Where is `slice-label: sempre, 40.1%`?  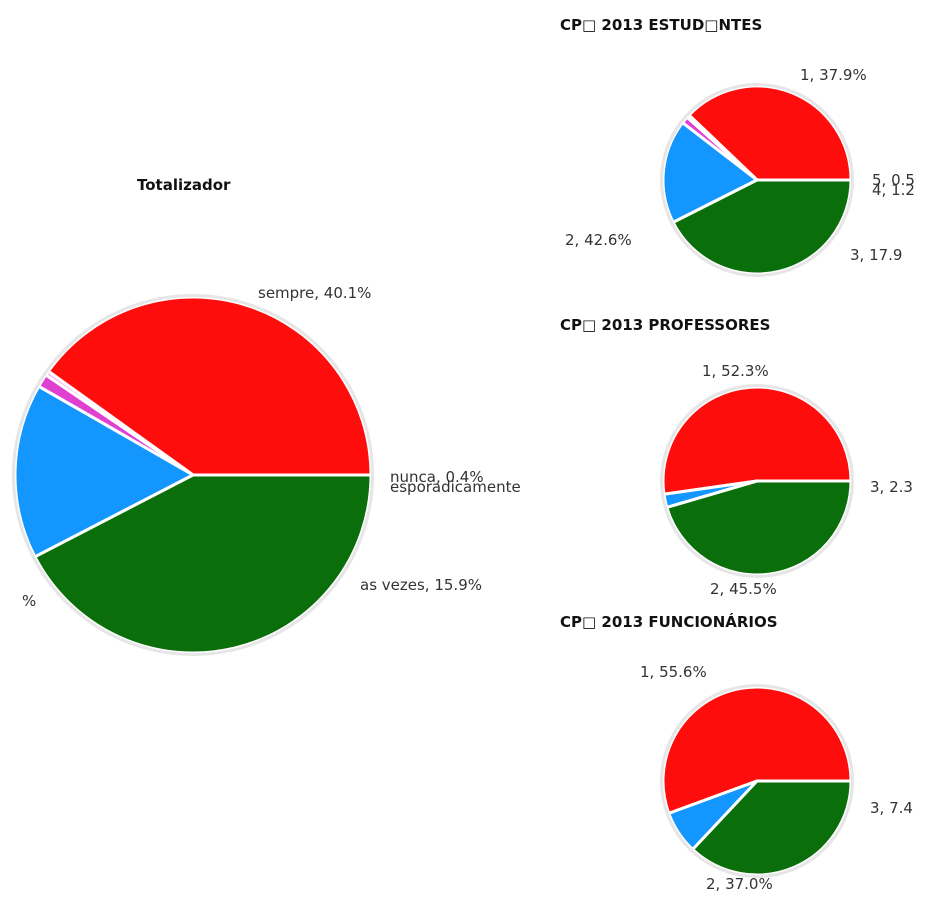 slice-label: sempre, 40.1% is located at coordinates (314, 293).